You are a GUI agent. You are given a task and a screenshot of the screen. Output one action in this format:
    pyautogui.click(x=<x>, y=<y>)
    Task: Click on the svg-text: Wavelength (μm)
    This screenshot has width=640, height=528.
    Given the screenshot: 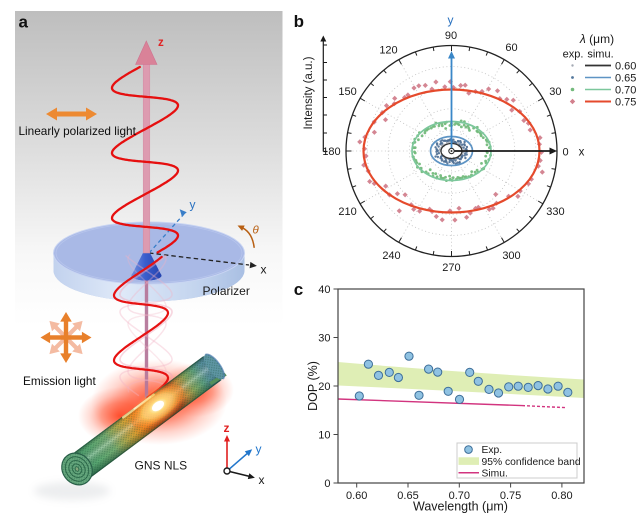 What is the action you would take?
    pyautogui.click(x=460, y=507)
    